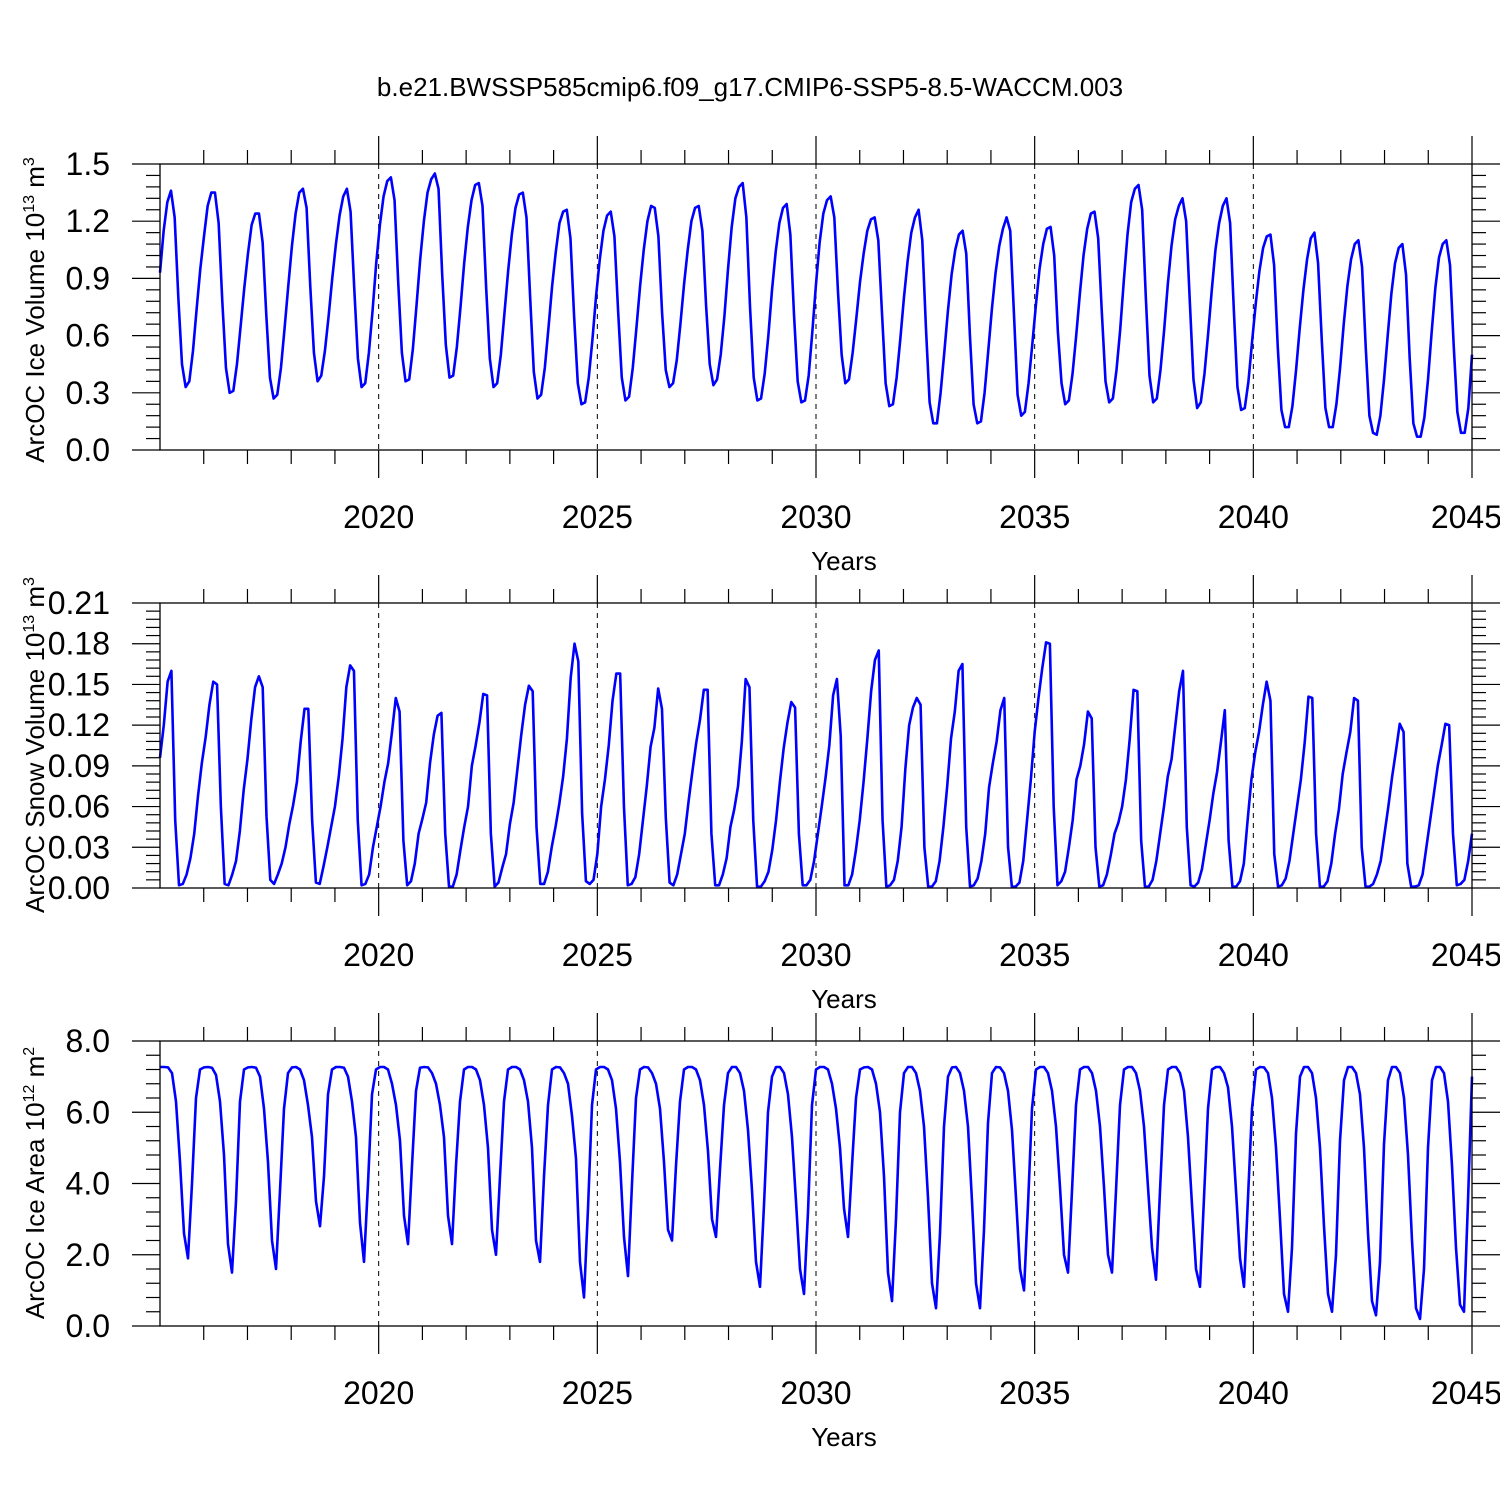  What do you see at coordinates (88, 1184) in the screenshot?
I see `y-tick-label: 4.0` at bounding box center [88, 1184].